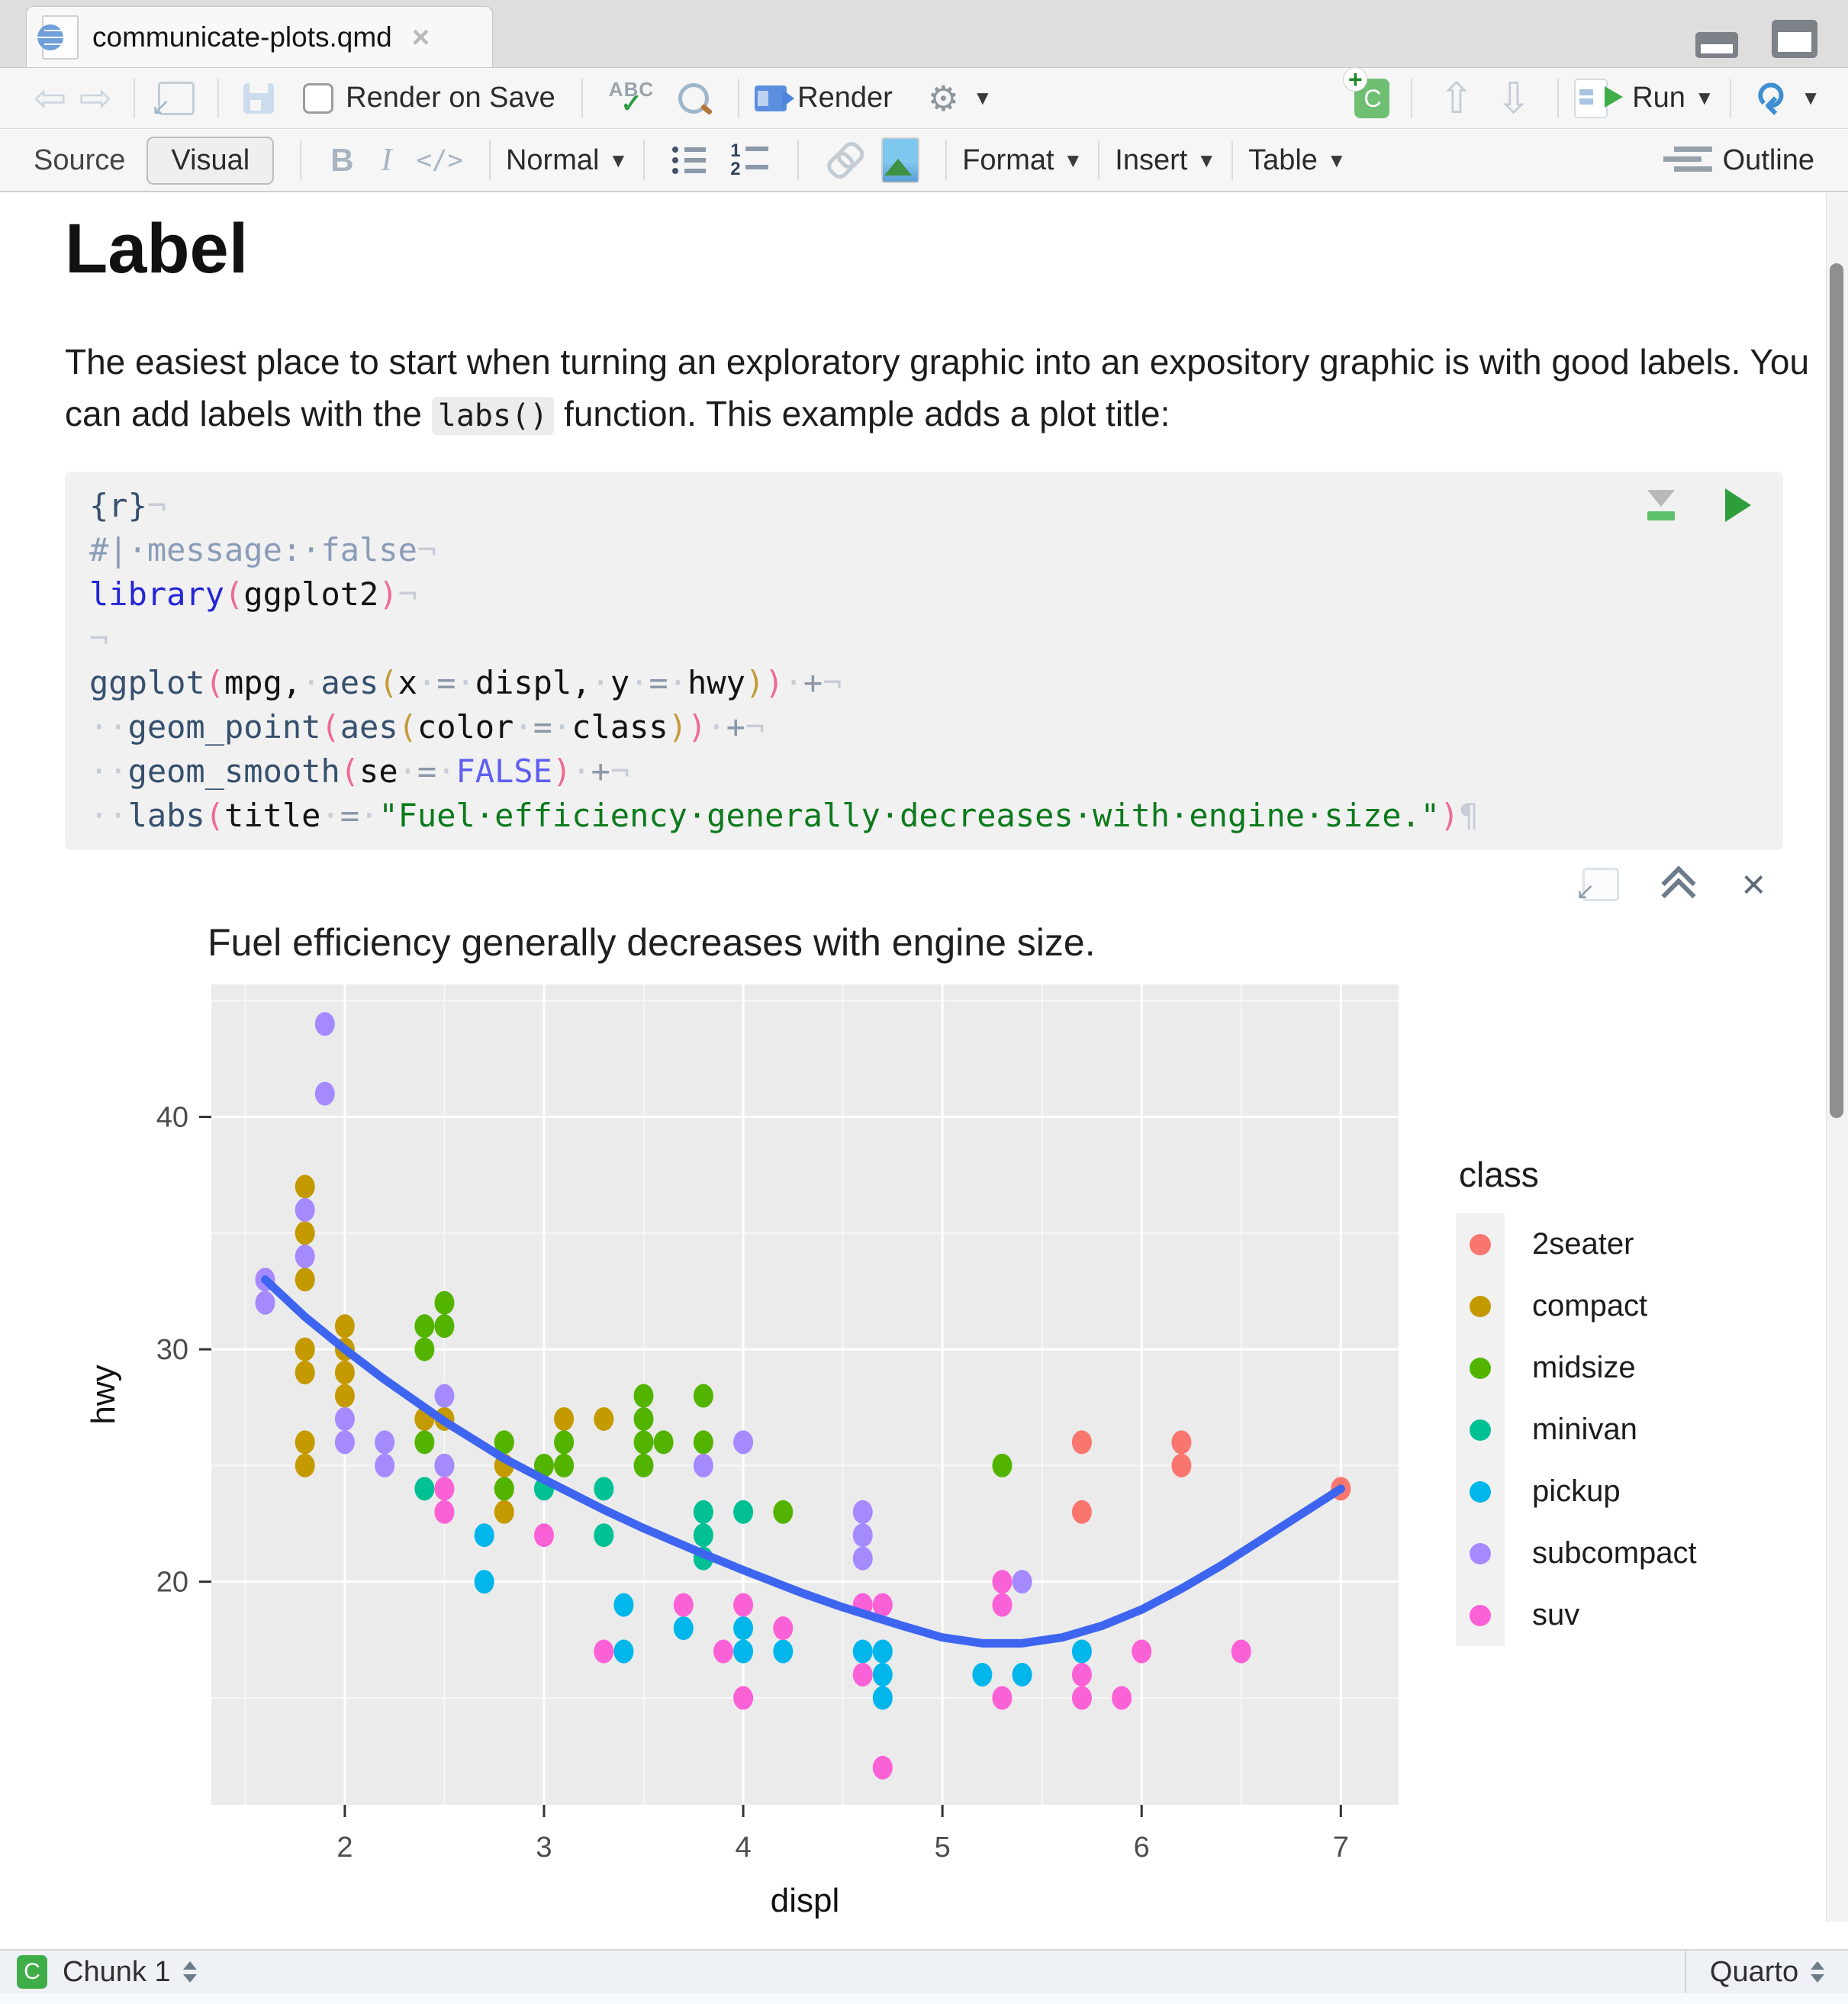 The image size is (1848, 2004). What do you see at coordinates (1768, 159) in the screenshot?
I see `outline-toggle: Outline` at bounding box center [1768, 159].